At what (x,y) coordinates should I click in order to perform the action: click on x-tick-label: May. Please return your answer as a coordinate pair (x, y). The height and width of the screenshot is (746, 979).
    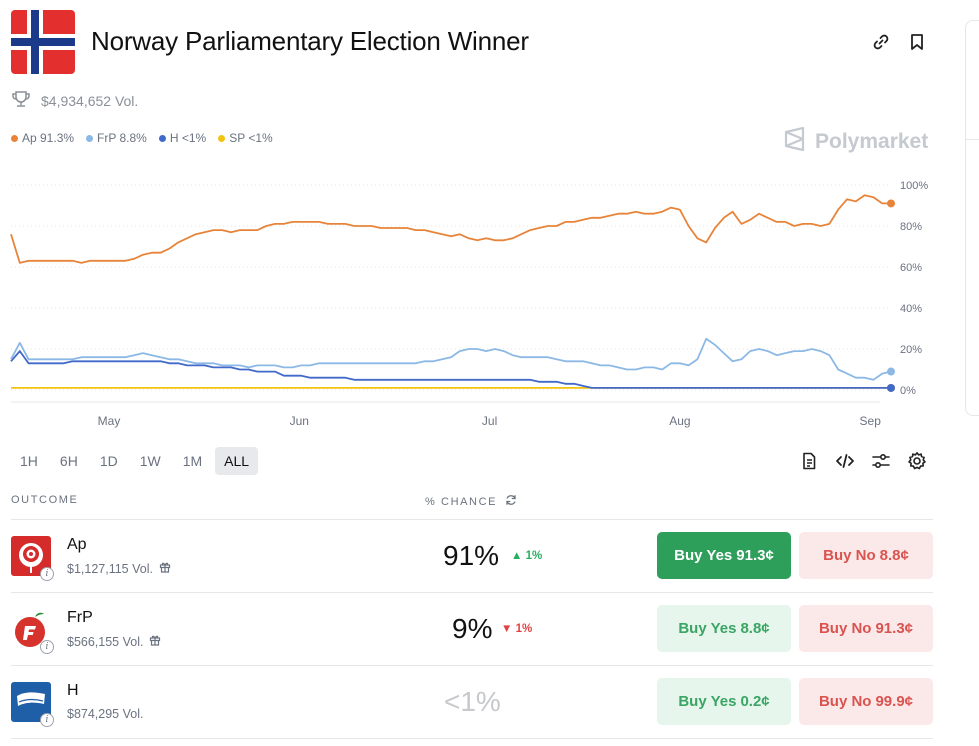
    Looking at the image, I should click on (109, 421).